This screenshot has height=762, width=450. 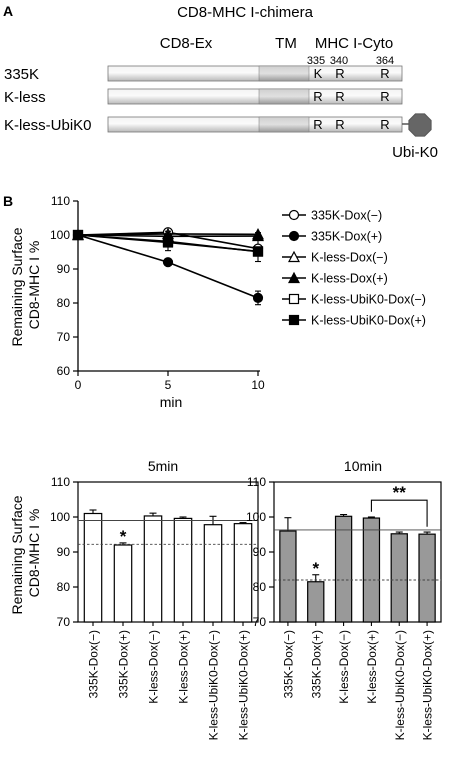 I want to click on chart-title: 5min, so click(x=163, y=466).